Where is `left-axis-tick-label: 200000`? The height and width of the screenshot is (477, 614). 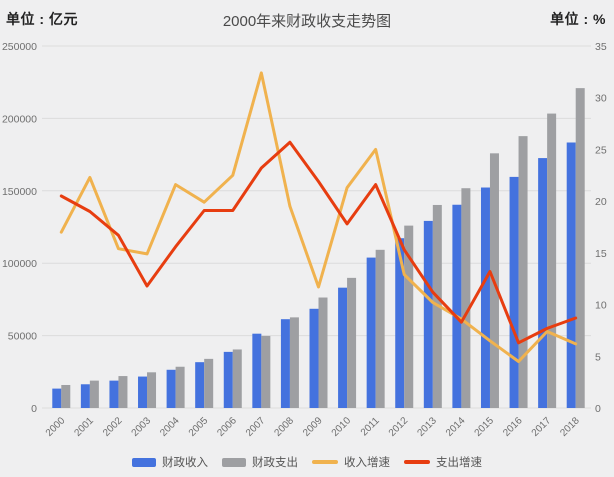
left-axis-tick-label: 200000 is located at coordinates (19, 119).